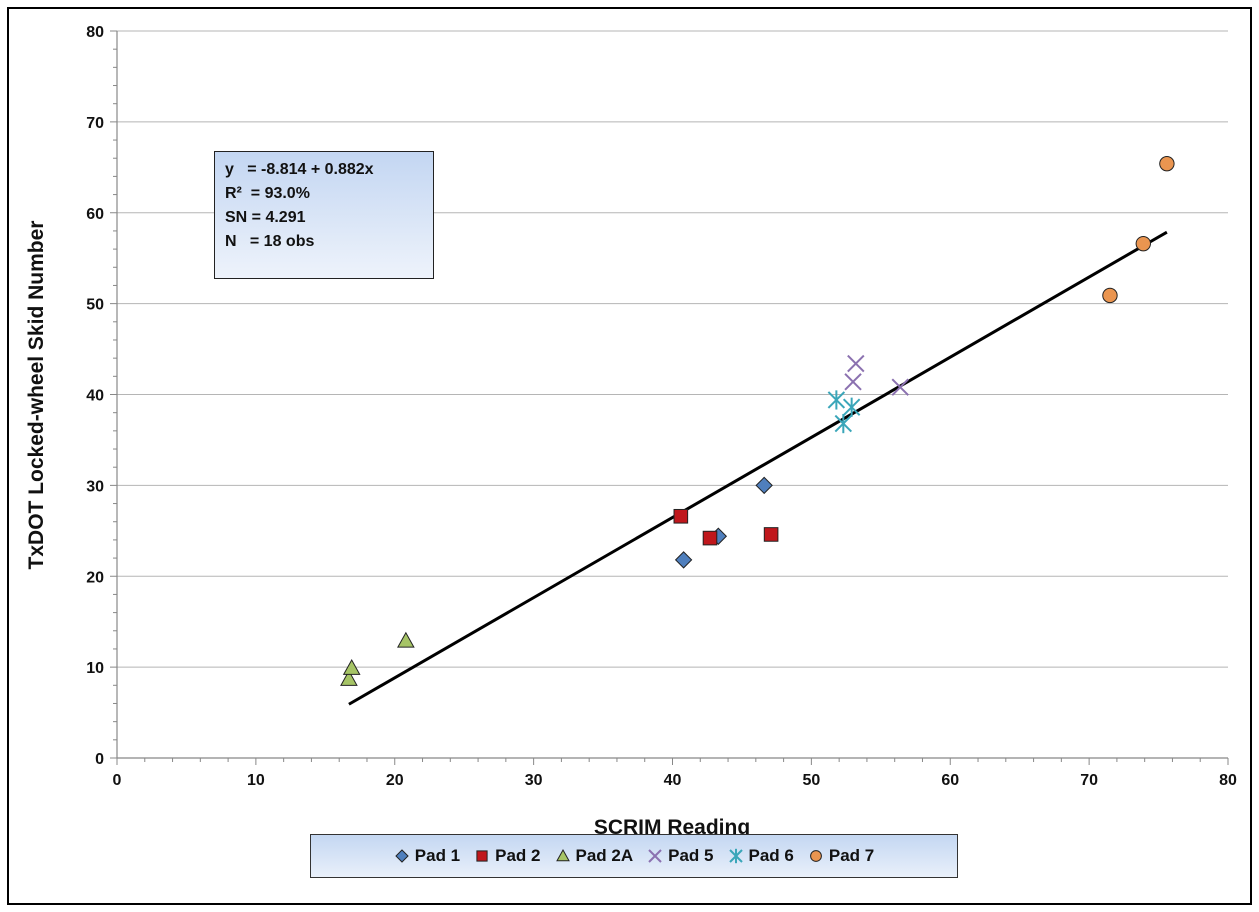  I want to click on y-tick-label-10: 10, so click(95, 668).